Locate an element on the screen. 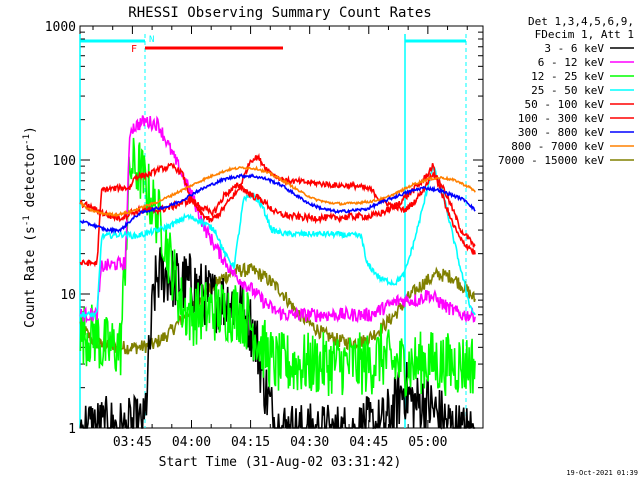 This screenshot has width=640, height=480. legend-header-1: Det 1,3,4,5,6,9, is located at coordinates (581, 21).